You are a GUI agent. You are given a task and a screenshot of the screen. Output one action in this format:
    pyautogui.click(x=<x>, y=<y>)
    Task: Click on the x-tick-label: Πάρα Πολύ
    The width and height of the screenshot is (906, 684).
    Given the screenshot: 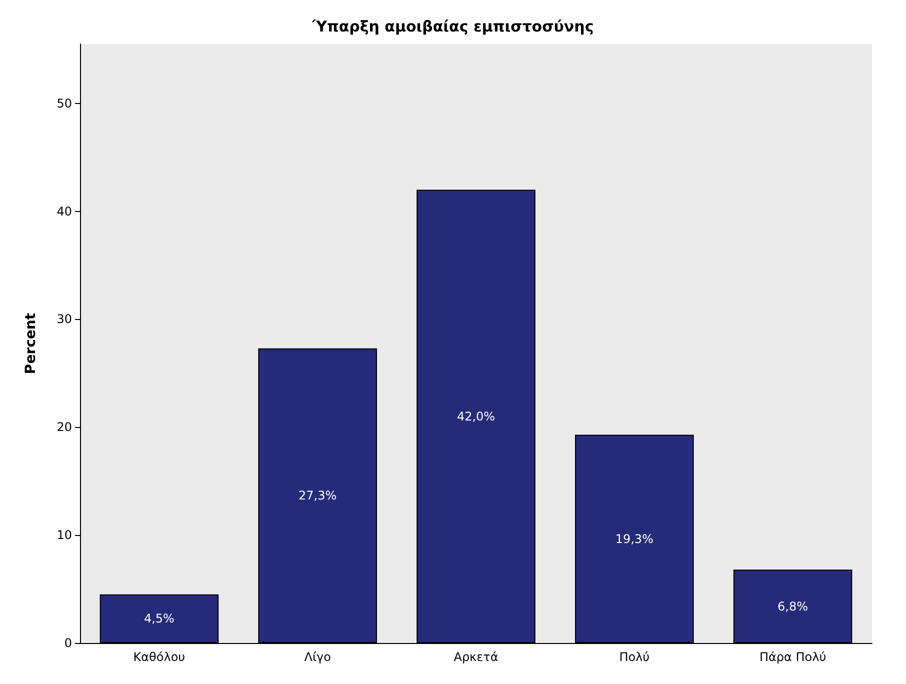 What is the action you would take?
    pyautogui.click(x=792, y=657)
    